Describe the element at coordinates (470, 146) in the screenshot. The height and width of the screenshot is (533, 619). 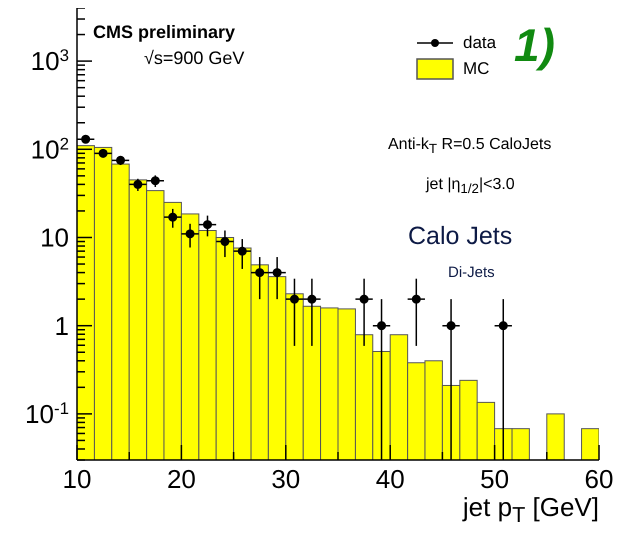
I see `annotation: Anti-k$_{T}$ R=0.5 CaloJets` at that location.